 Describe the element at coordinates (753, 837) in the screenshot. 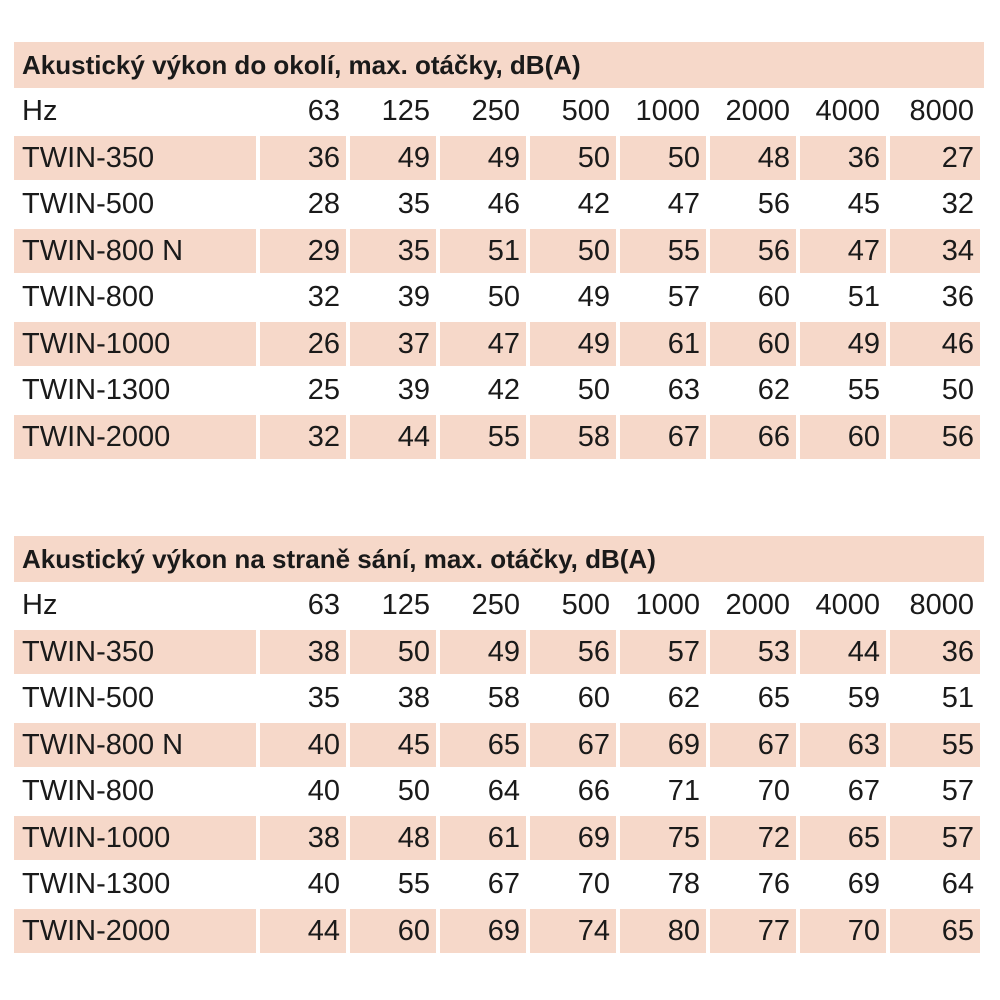

I see `value-cell: 72` at that location.